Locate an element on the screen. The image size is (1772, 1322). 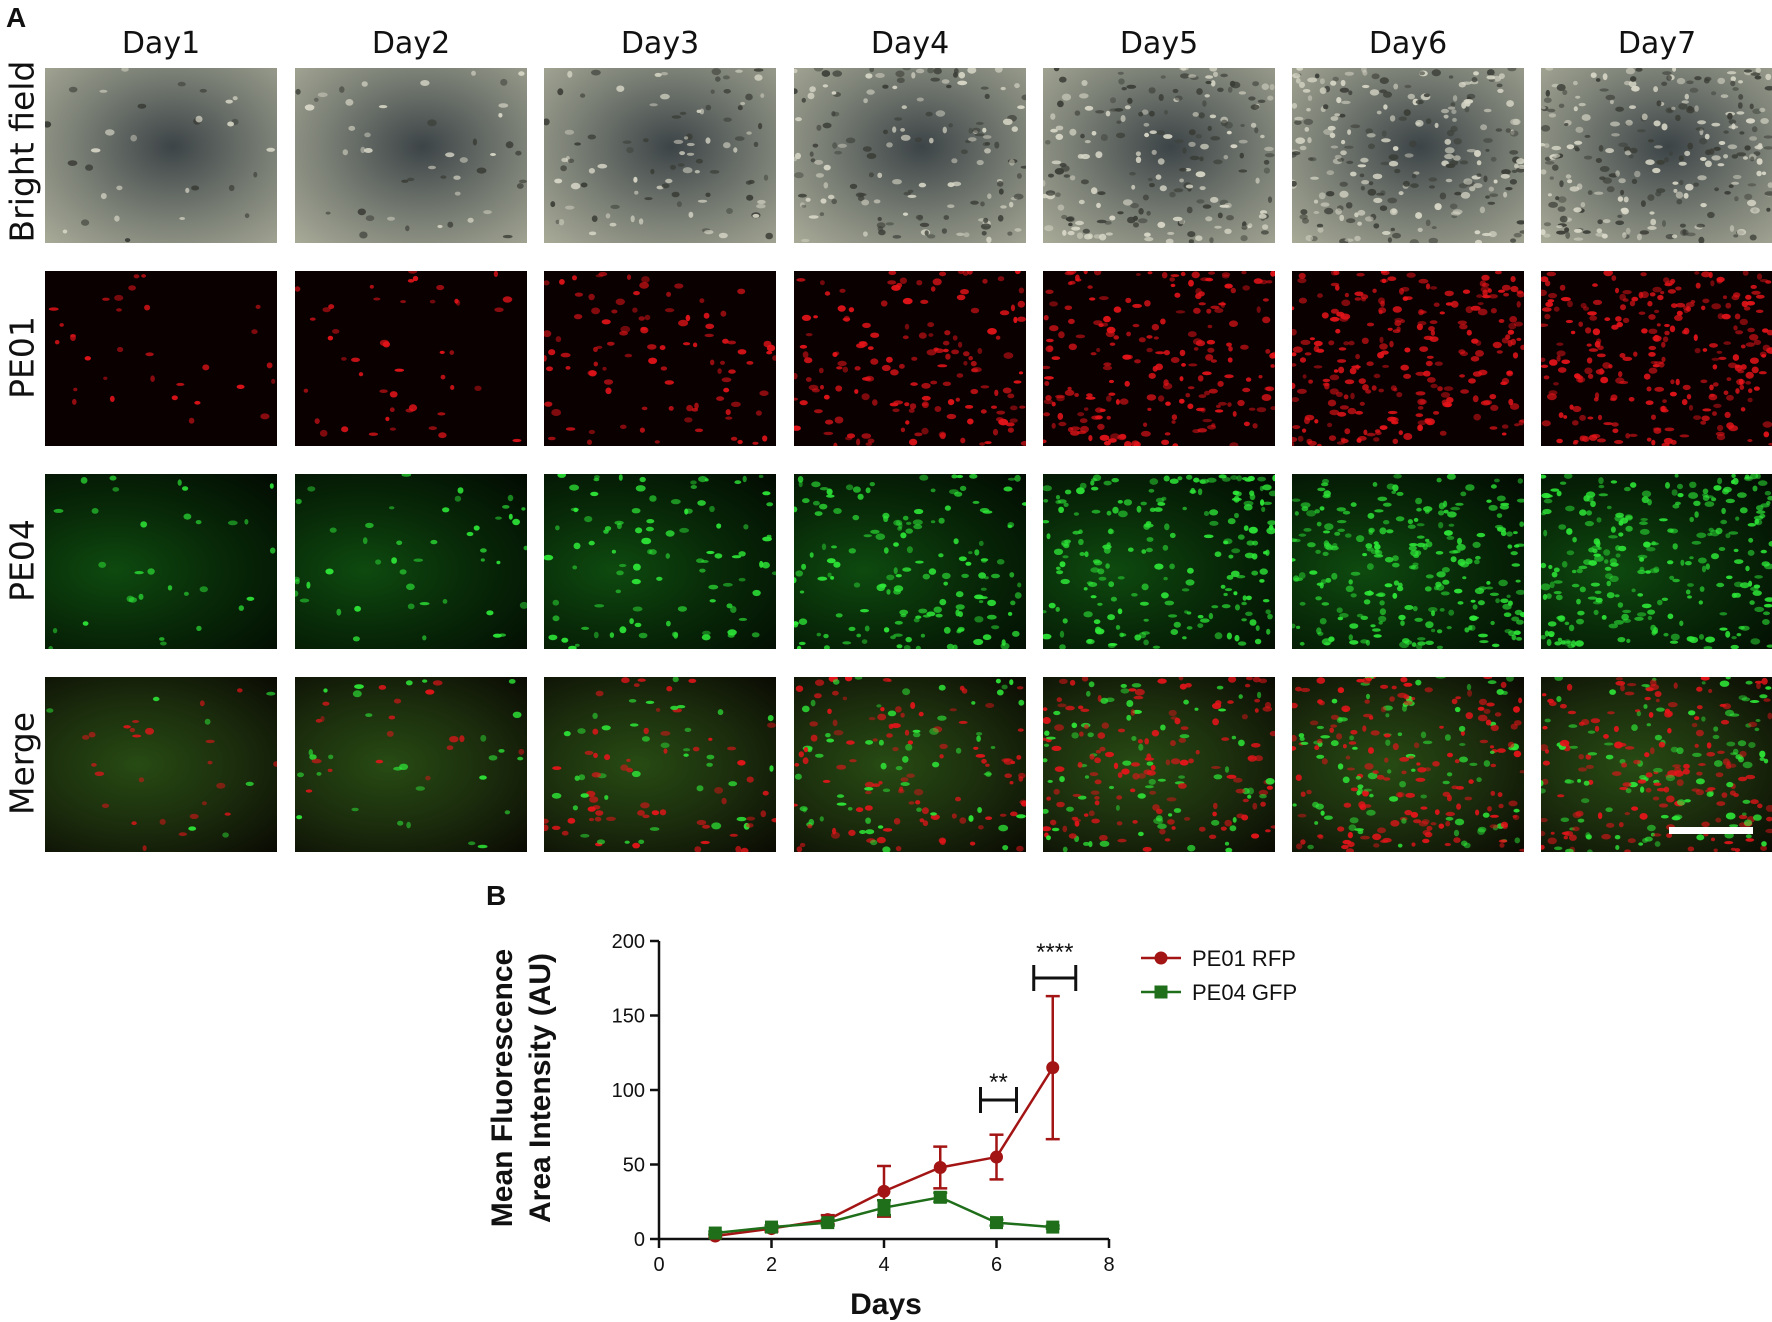
micrograph-pe04-day2 is located at coordinates (411, 561).